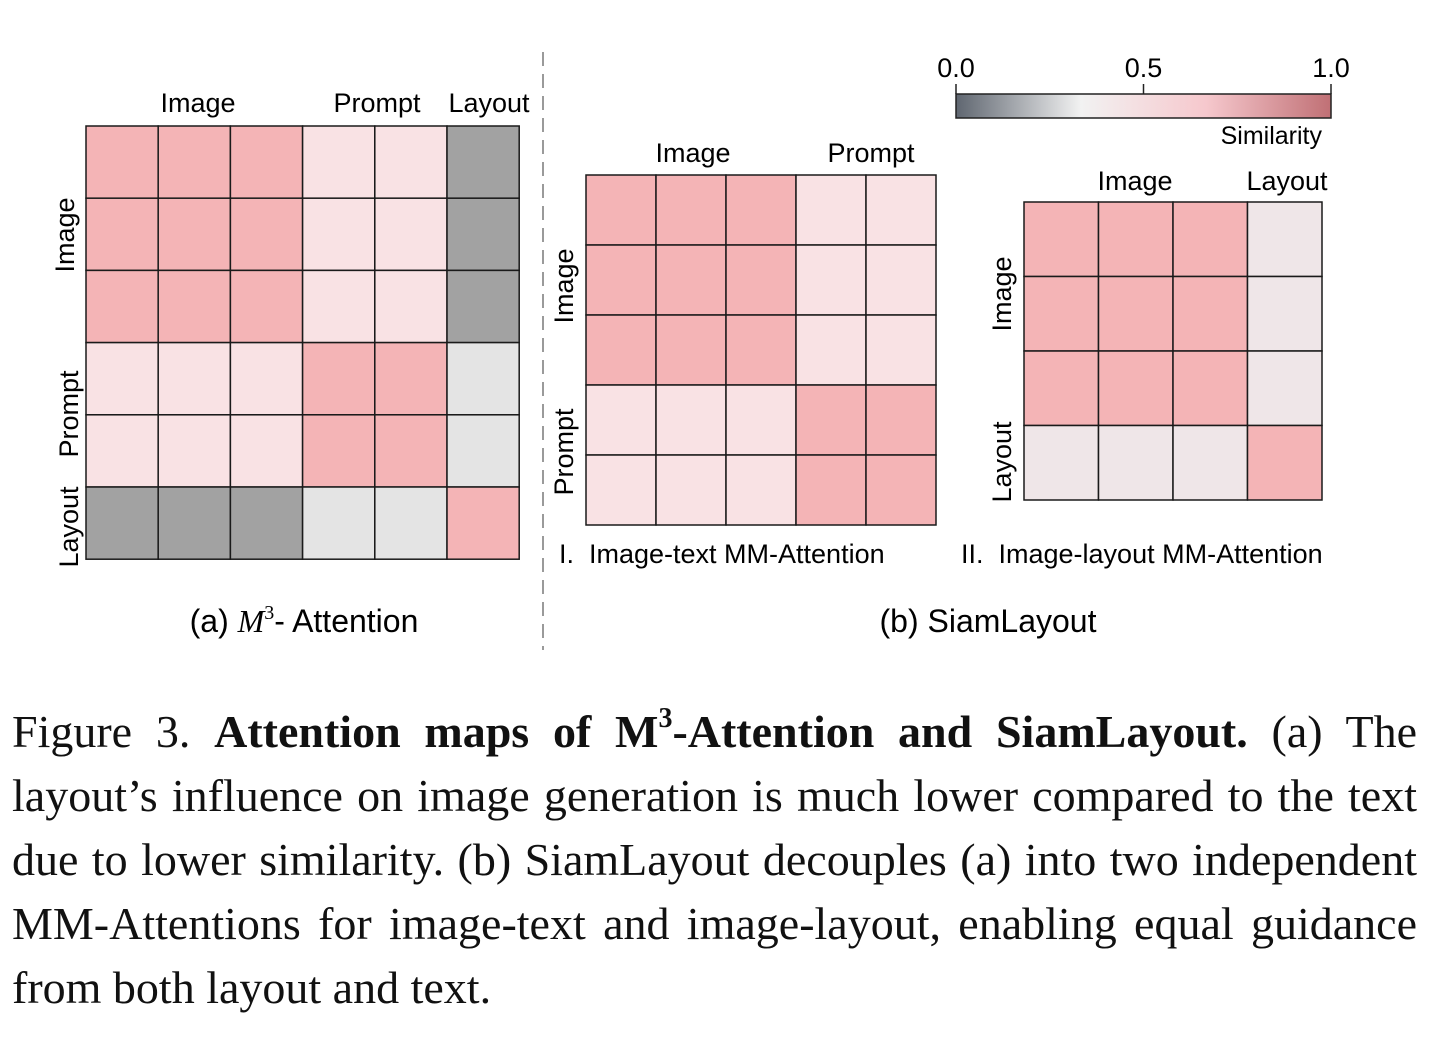 This screenshot has height=1041, width=1440. I want to click on subcaption-a-suffix: - Attention, so click(346, 621).